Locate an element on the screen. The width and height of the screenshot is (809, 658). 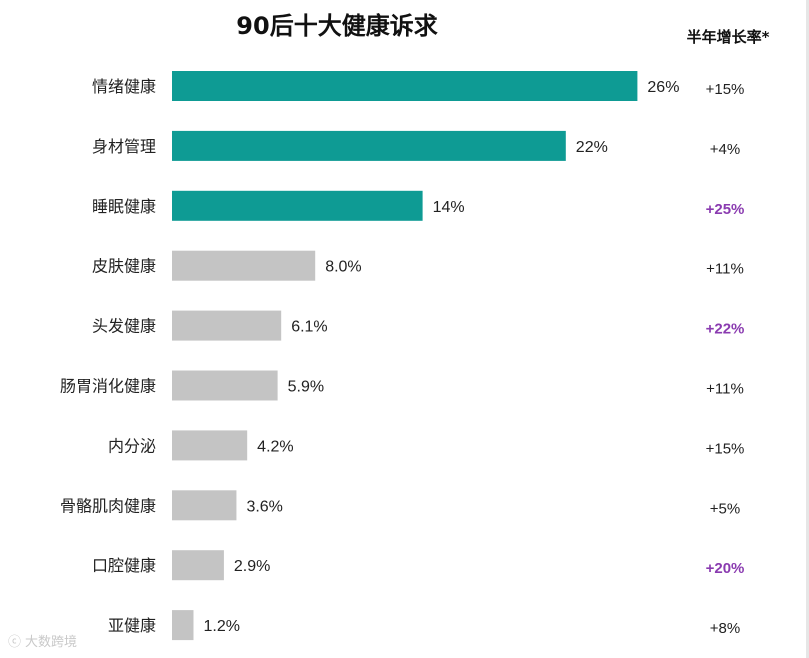
growth-column-header: 半年增长率* is located at coordinates (728, 37).